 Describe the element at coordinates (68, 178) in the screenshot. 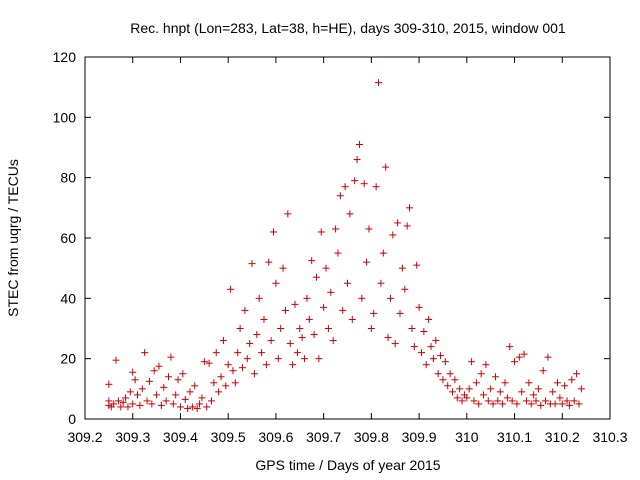

I see `y-tick-label: 80` at that location.